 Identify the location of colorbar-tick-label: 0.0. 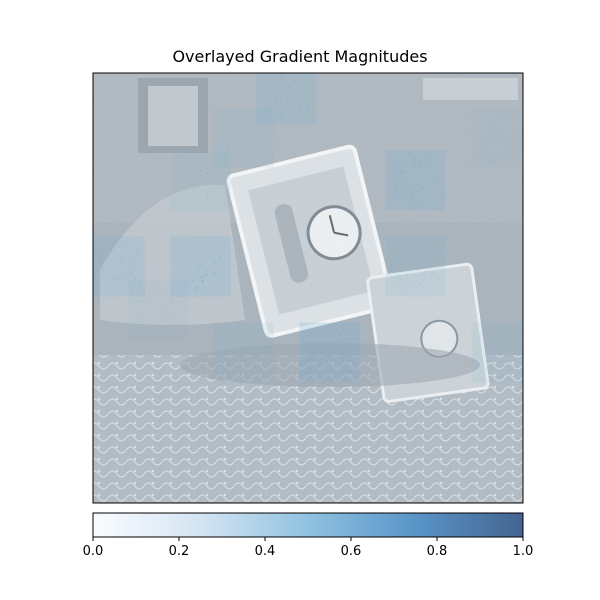
(93, 551).